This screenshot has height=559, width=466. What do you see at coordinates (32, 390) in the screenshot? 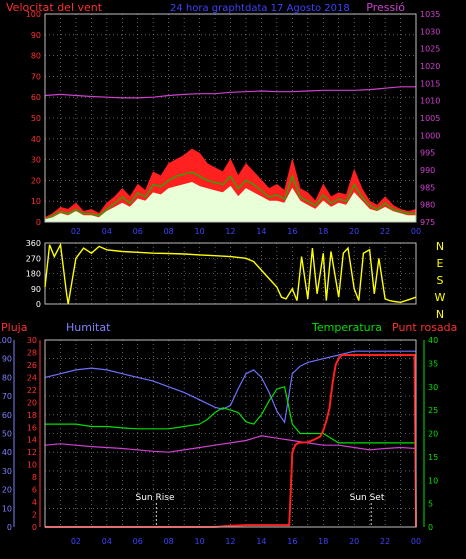
I see `rain-tick-label: 22` at bounding box center [32, 390].